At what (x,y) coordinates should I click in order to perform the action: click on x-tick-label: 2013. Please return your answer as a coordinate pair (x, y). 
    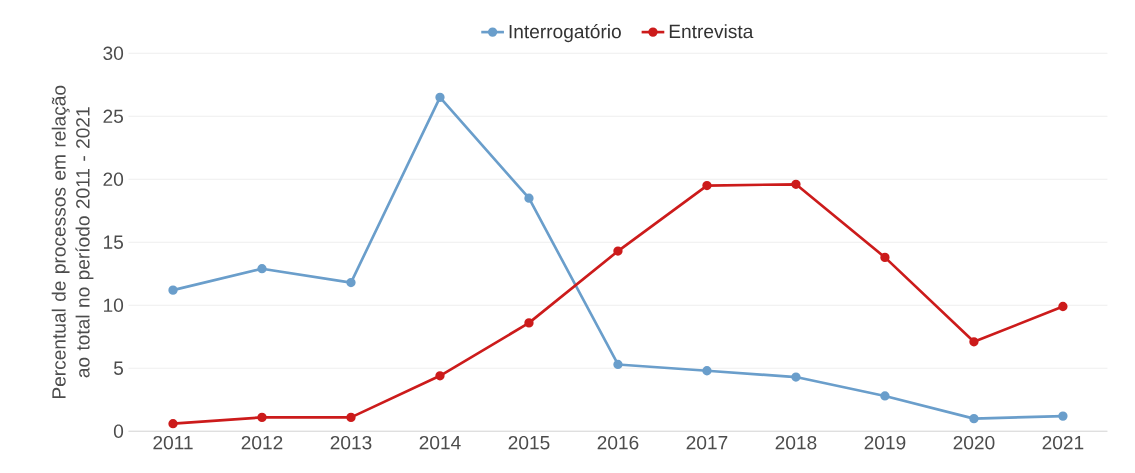
    Looking at the image, I should click on (351, 443).